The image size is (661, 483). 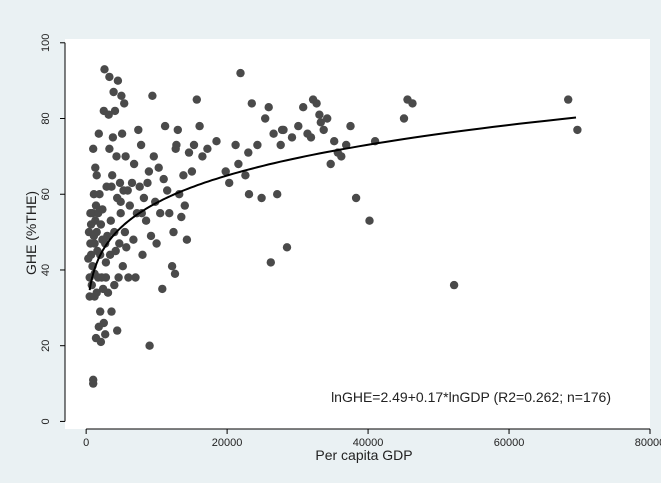 I want to click on x-tick-label: 0, so click(x=86, y=443).